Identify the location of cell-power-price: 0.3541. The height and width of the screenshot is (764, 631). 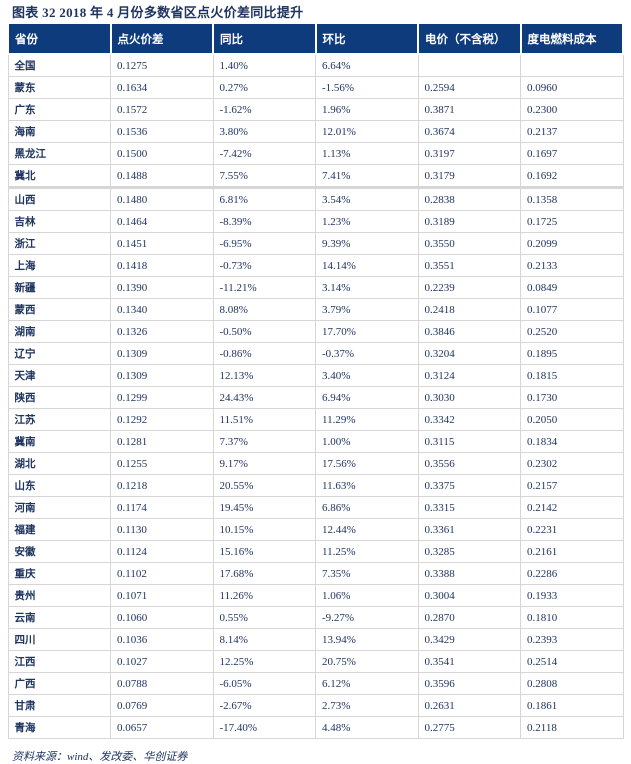
(469, 661).